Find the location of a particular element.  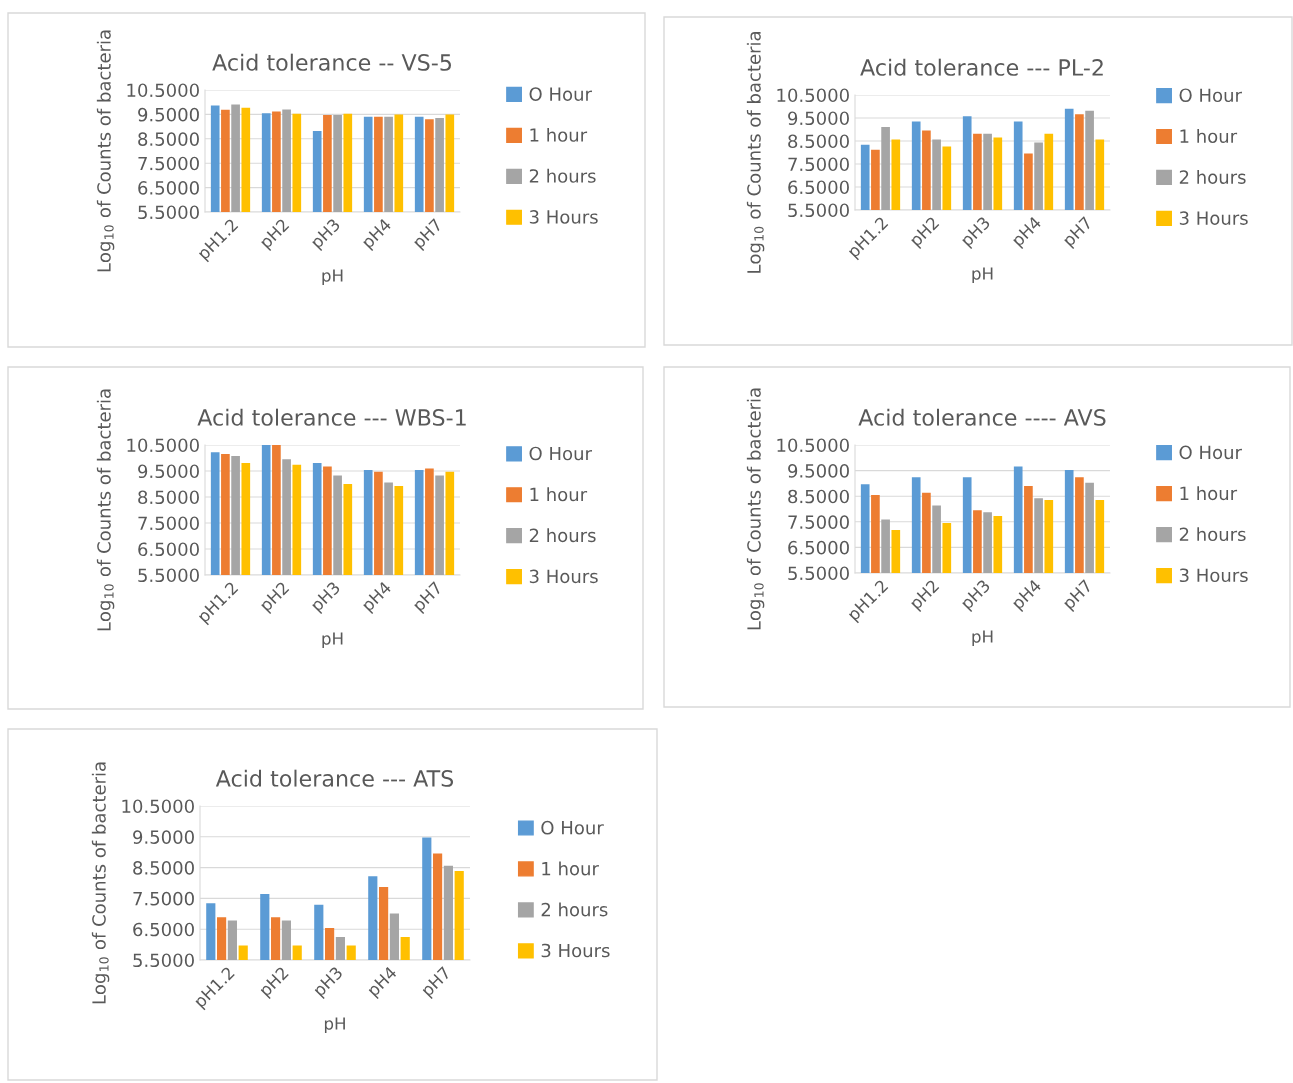

chart-title: Acid tolerance ---- AVS is located at coordinates (982, 417).